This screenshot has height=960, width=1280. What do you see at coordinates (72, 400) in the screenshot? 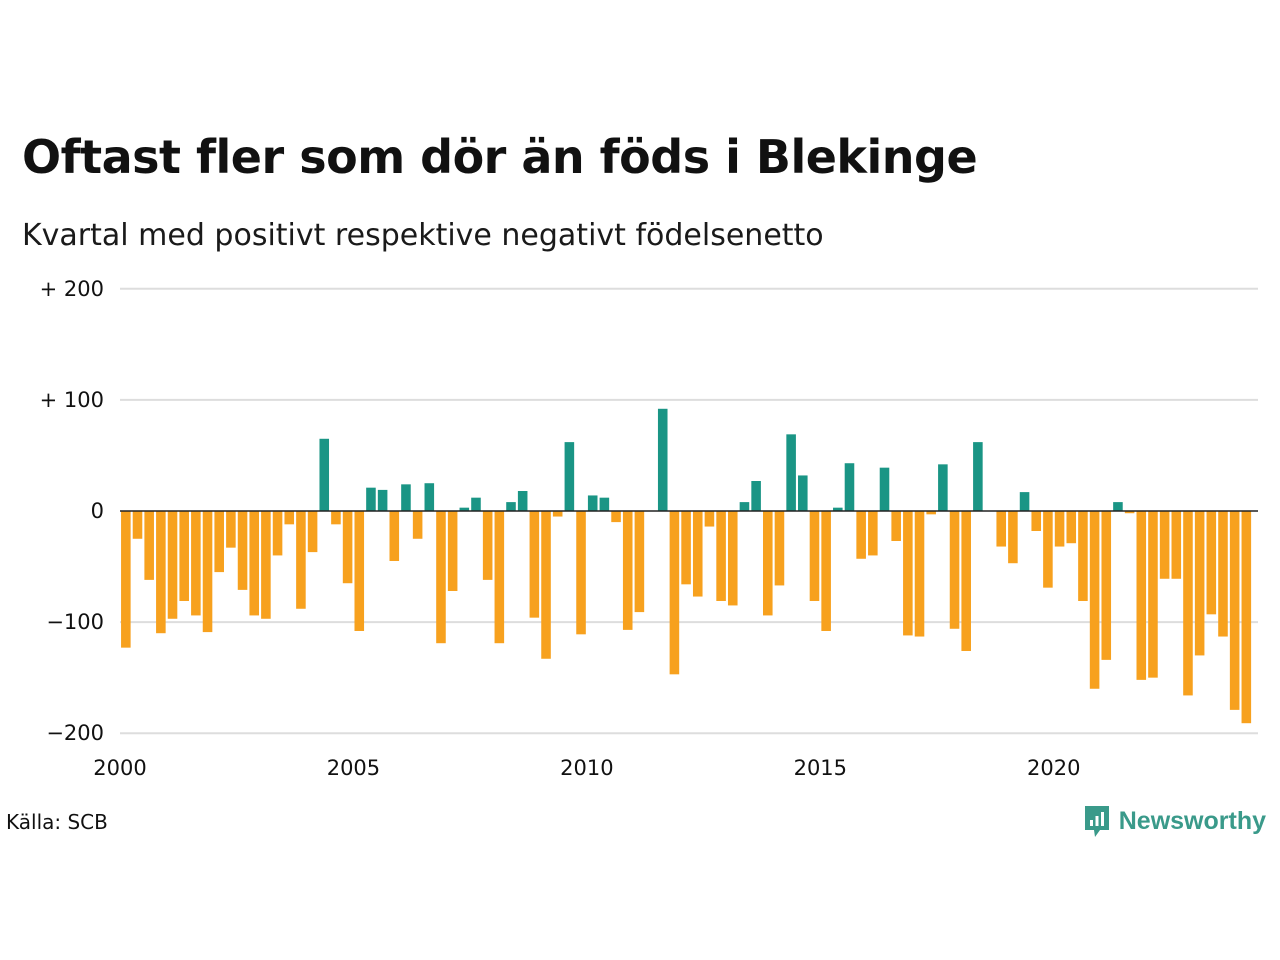
I see `y-tick-label: + 100` at bounding box center [72, 400].